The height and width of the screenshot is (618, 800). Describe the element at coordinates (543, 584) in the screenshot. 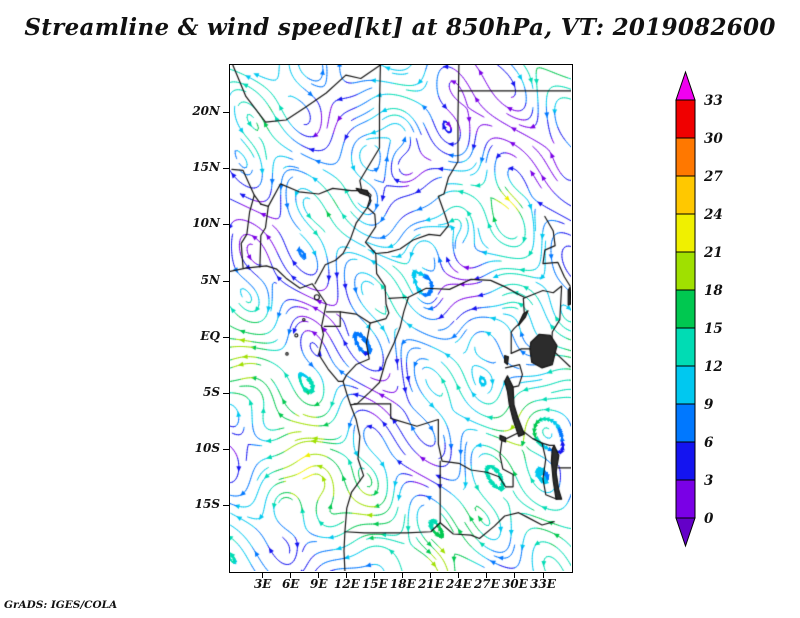

I see `lon-tick-label: 33E` at that location.